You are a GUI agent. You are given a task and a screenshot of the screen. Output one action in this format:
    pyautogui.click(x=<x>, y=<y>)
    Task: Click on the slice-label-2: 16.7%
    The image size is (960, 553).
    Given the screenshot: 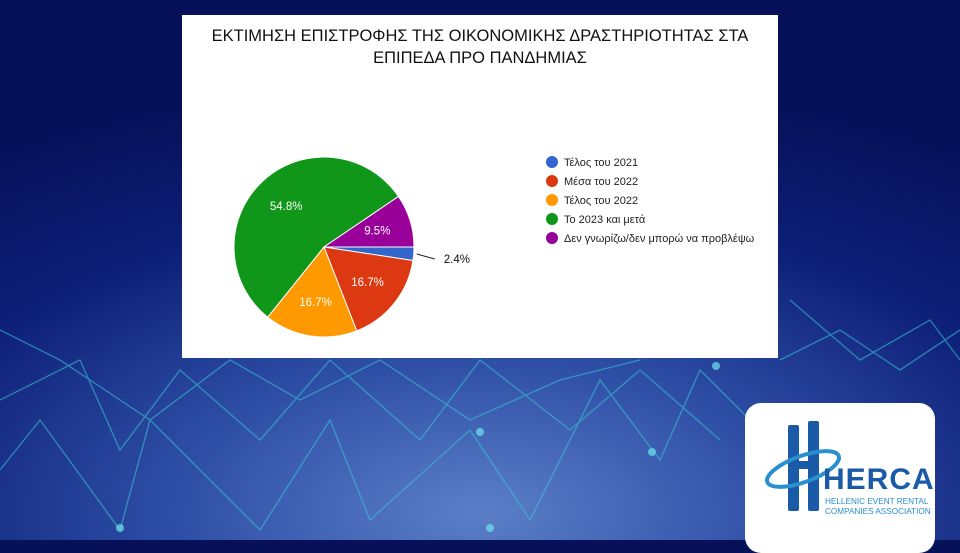 What is the action you would take?
    pyautogui.click(x=315, y=303)
    